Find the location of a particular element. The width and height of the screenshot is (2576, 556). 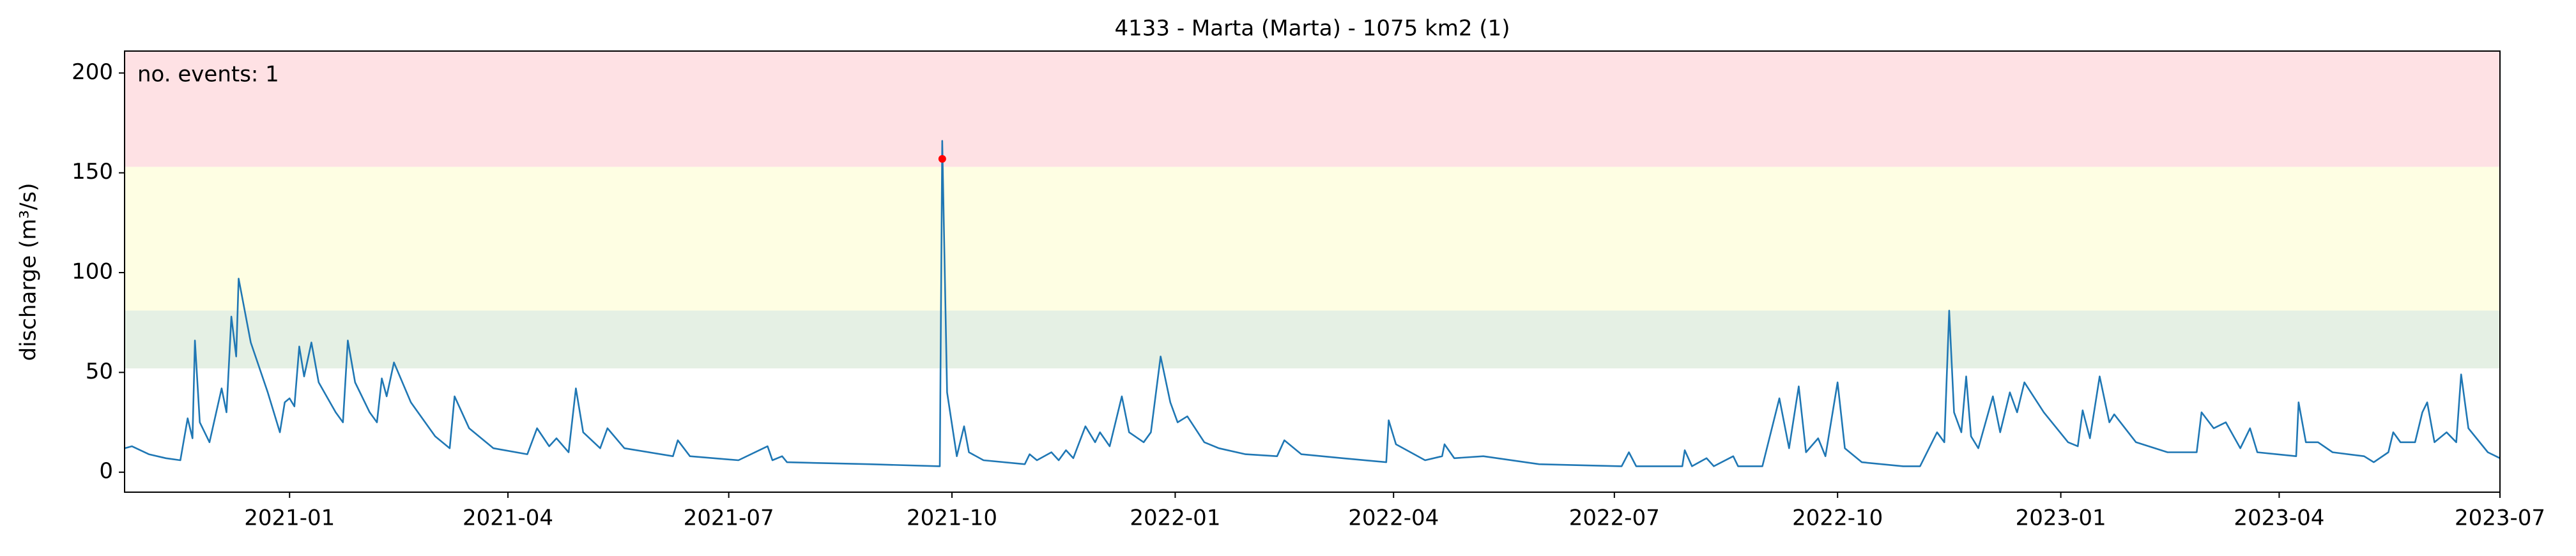

x-tick-label: 2023-07 is located at coordinates (2500, 519).